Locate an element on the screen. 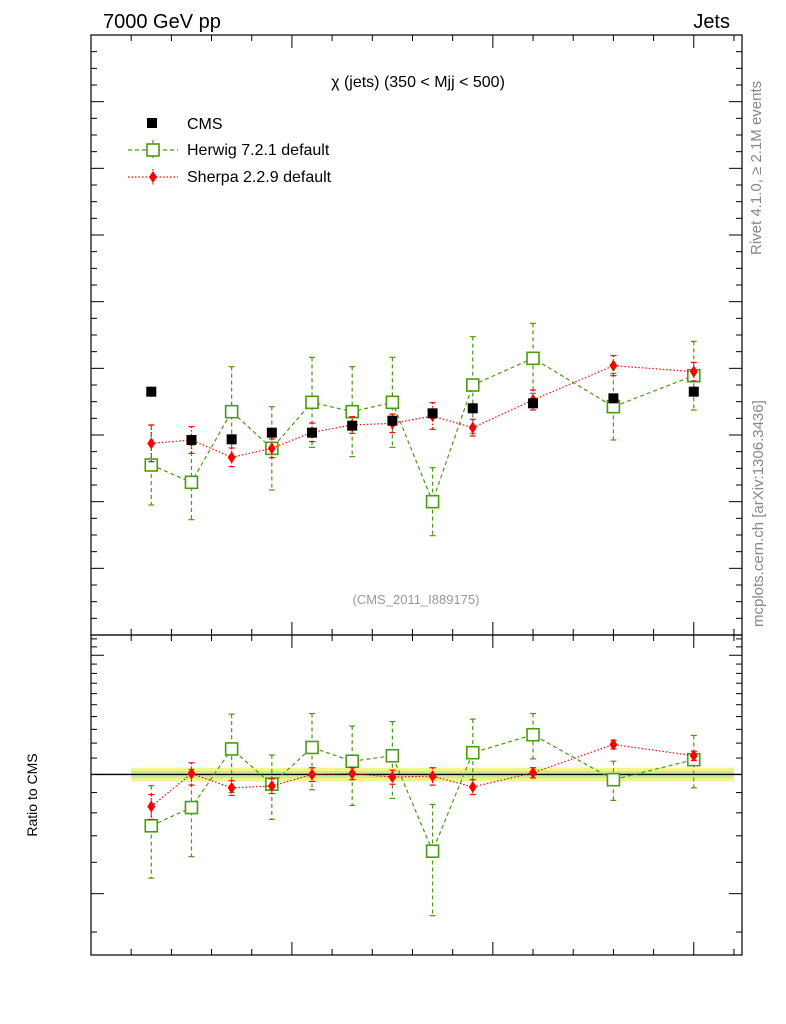  legend-marker-cms is located at coordinates (152, 123).